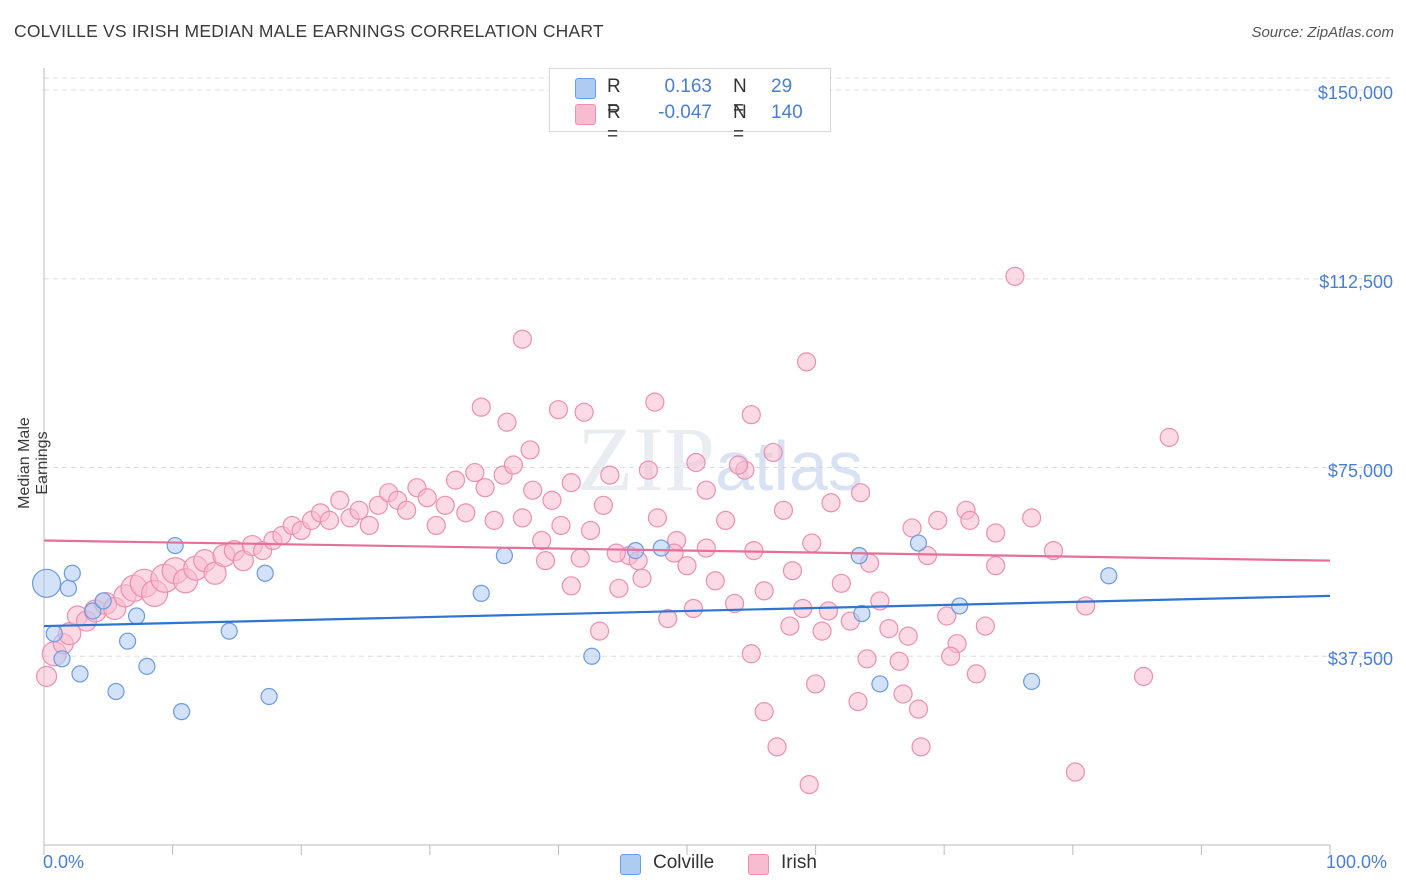 The image size is (1406, 892). What do you see at coordinates (688, 86) in the screenshot?
I see `r-value: 0.163` at bounding box center [688, 86].